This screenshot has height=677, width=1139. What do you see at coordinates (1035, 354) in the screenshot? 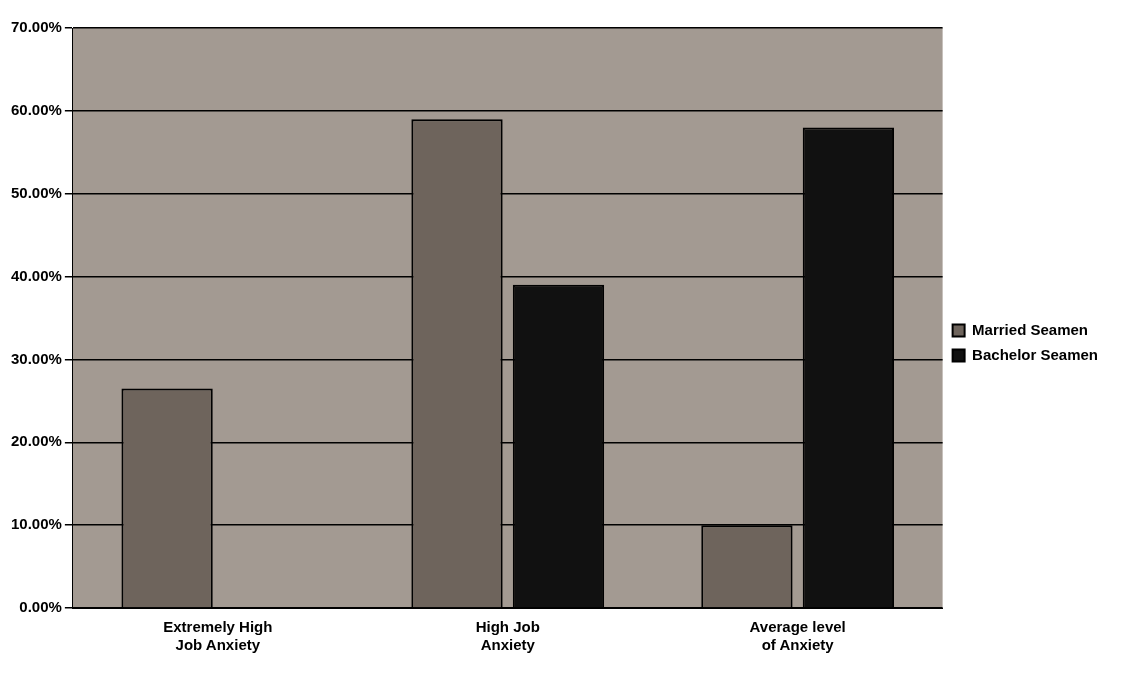
I see `legend-label: Bachelor Seamen` at bounding box center [1035, 354].